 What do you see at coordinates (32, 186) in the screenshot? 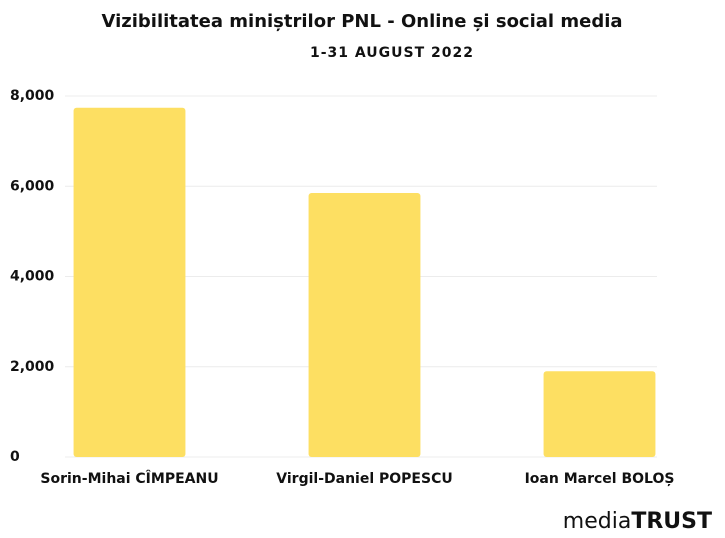
I see `y-tick-label: 6,000` at bounding box center [32, 186].